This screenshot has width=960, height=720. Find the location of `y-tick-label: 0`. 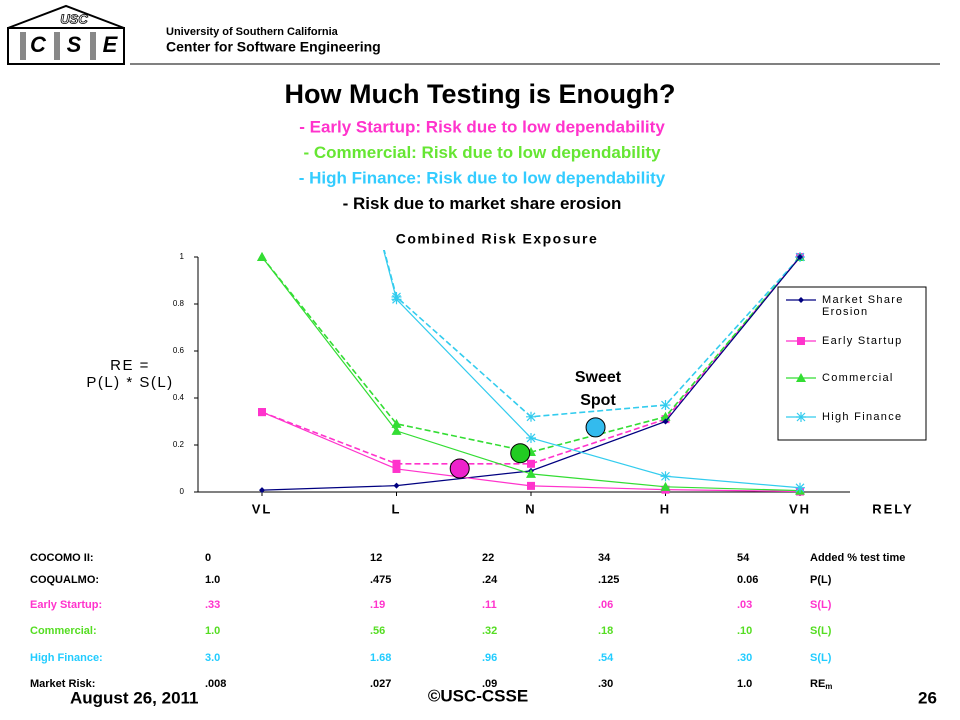

y-tick-label: 0 is located at coordinates (182, 491).